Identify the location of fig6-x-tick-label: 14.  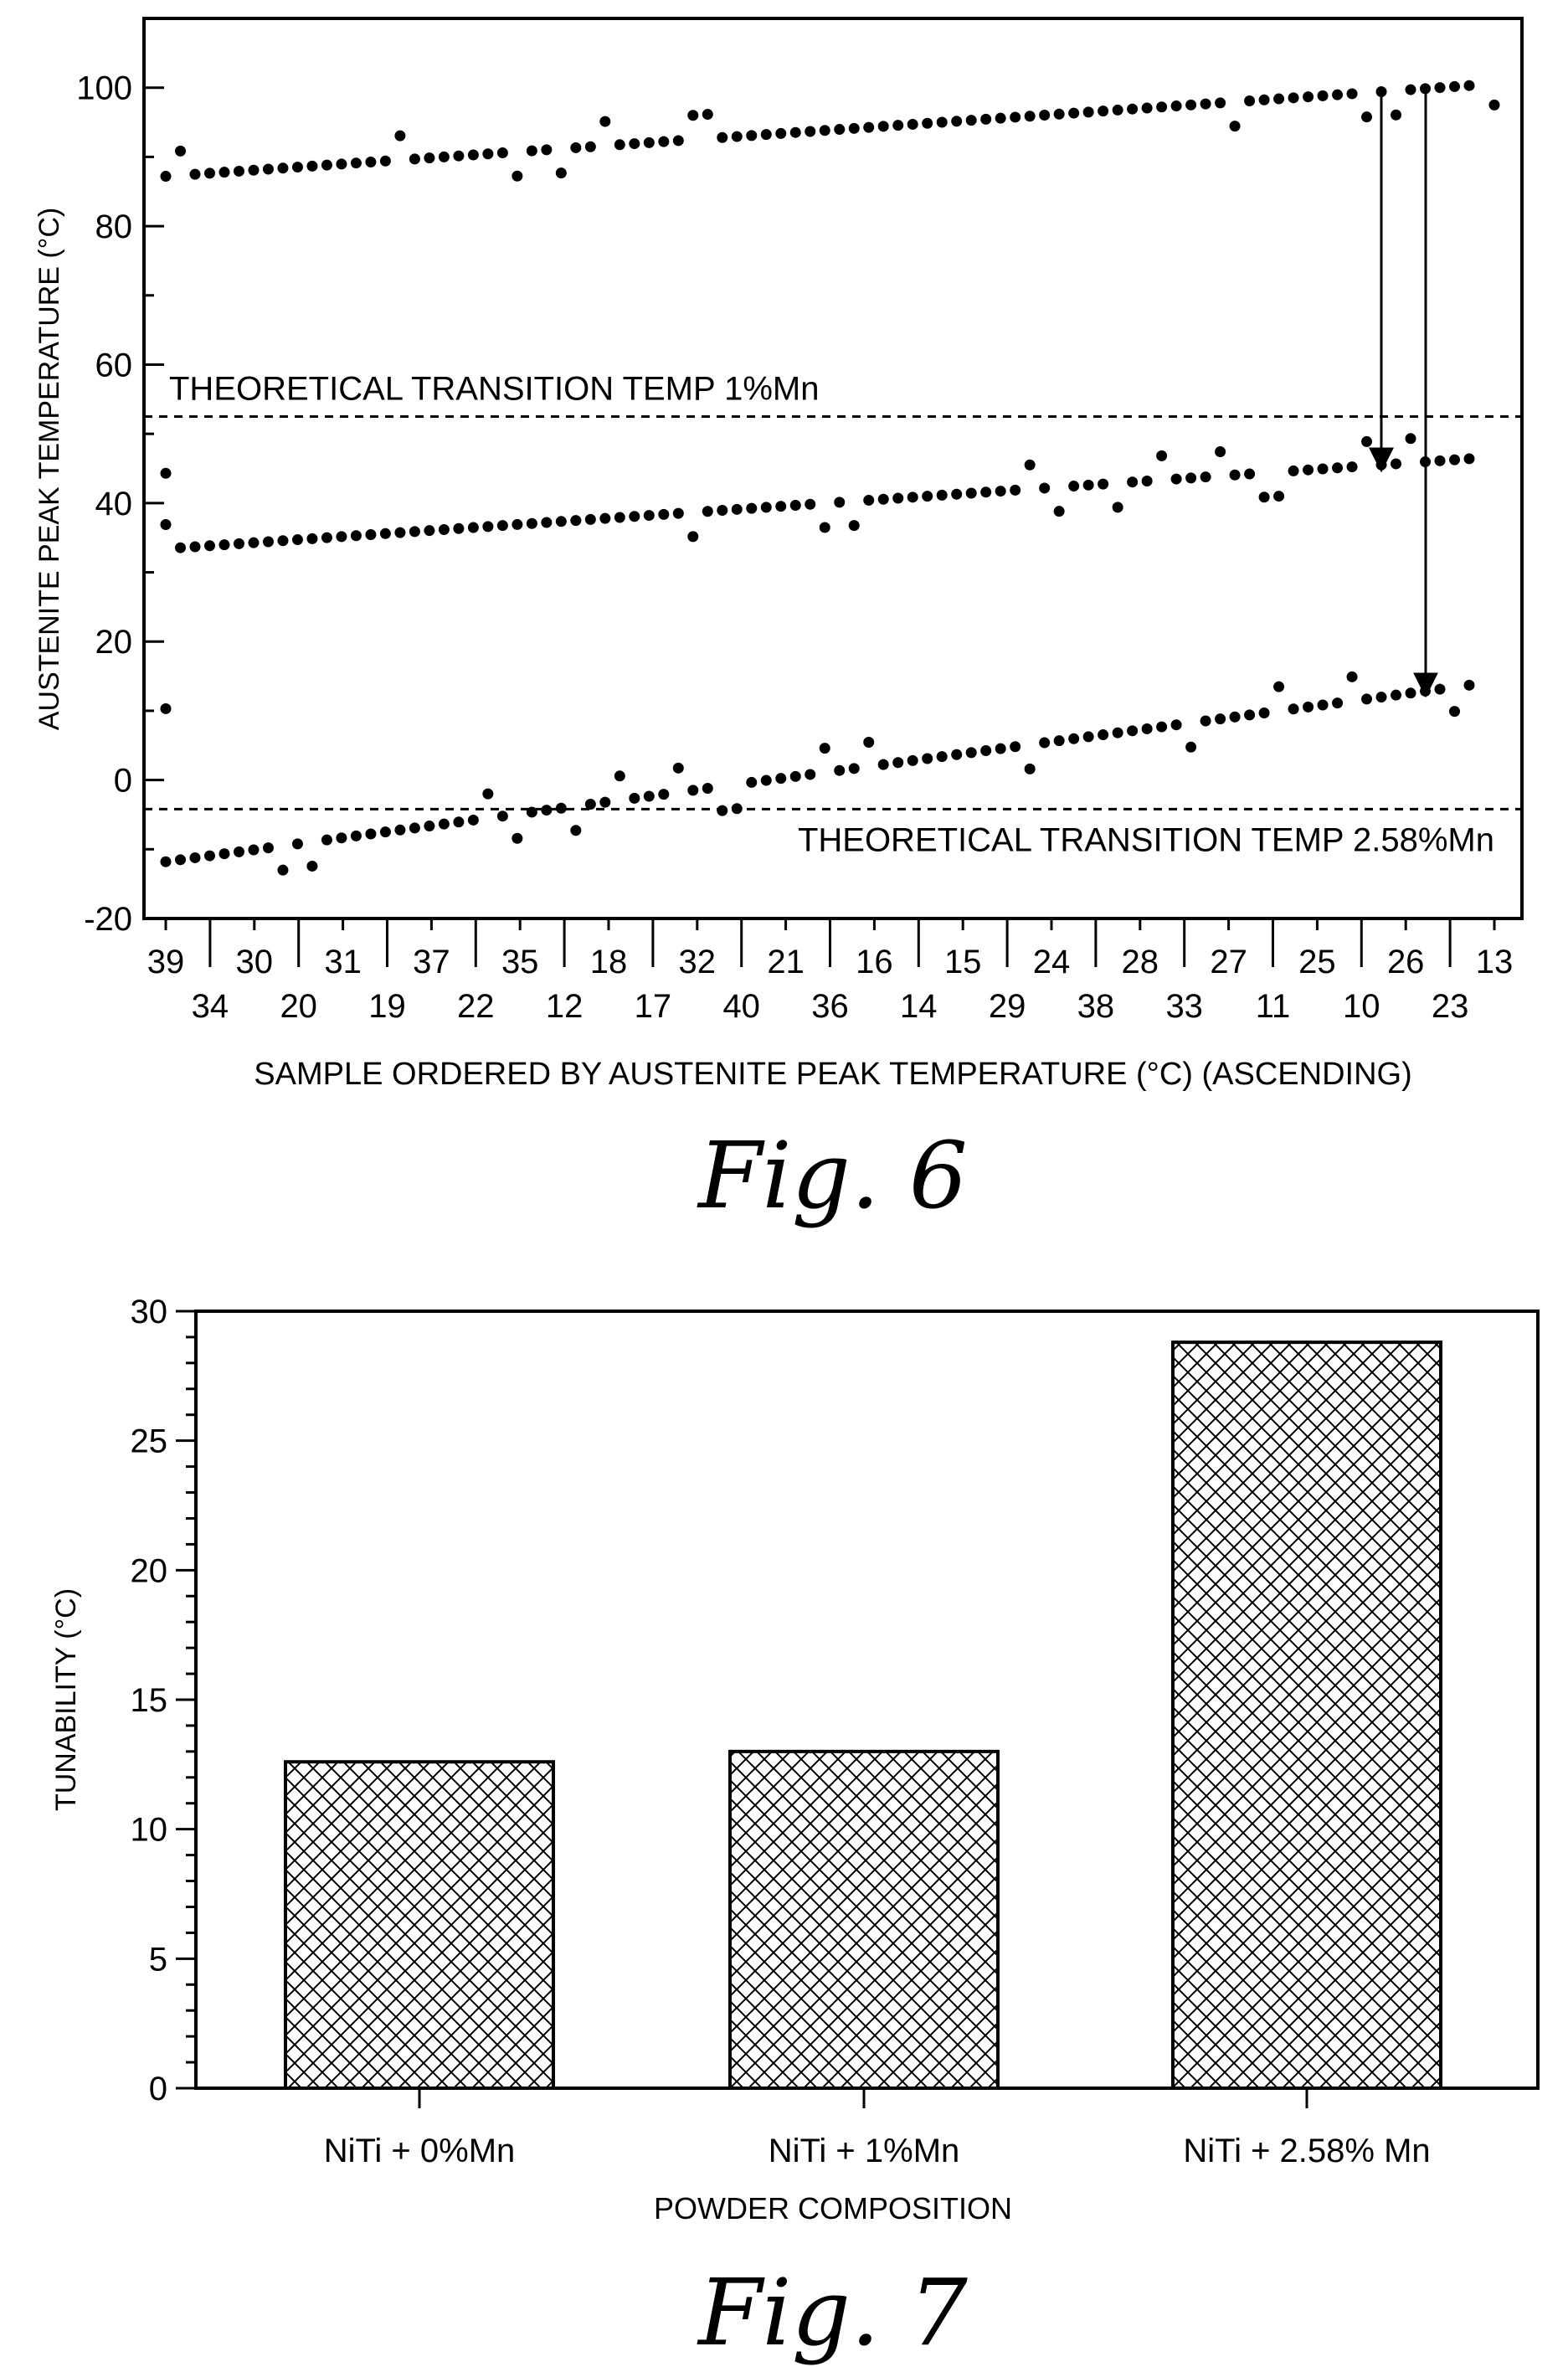
(919, 1006).